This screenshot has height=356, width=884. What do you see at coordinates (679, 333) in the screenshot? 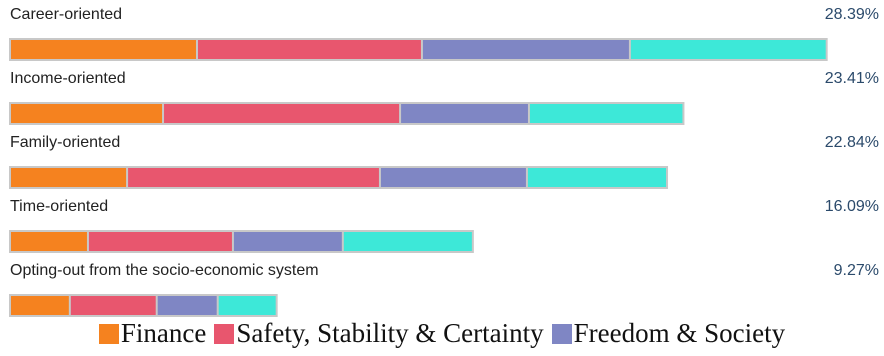
I see `legend-label: Freedom & Society` at bounding box center [679, 333].